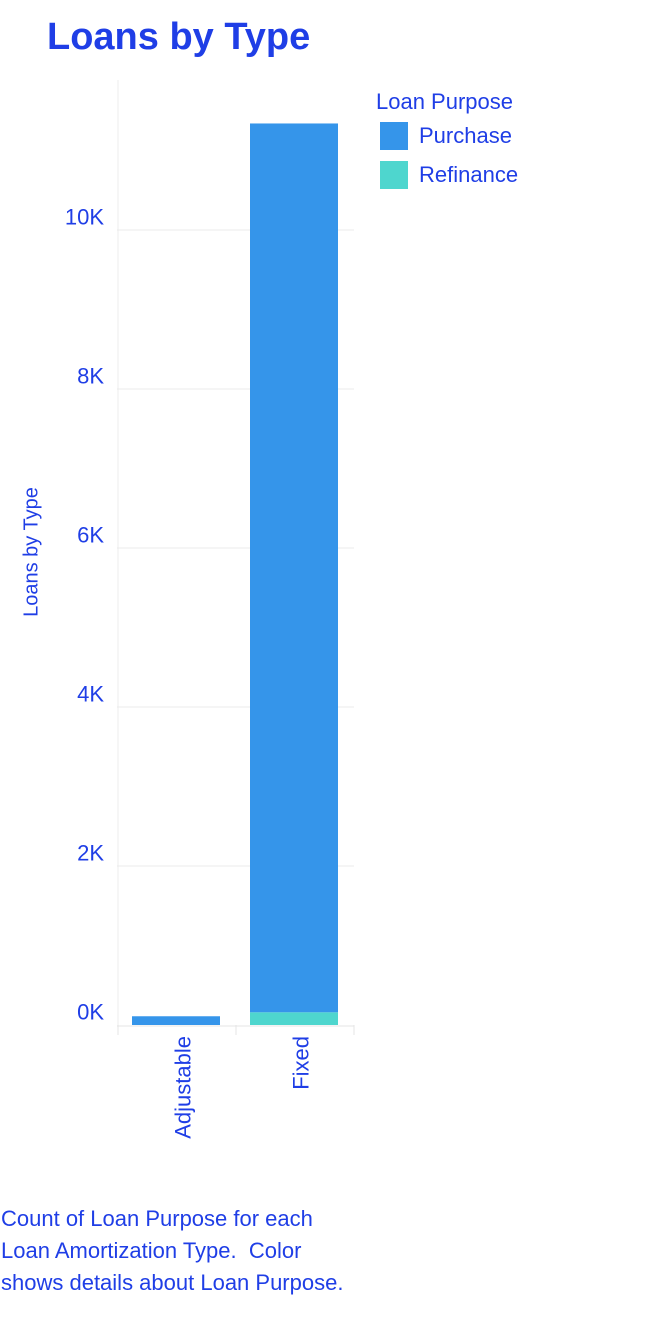  Describe the element at coordinates (176, 1020) in the screenshot. I see `bar-adjustable-purchase` at that location.